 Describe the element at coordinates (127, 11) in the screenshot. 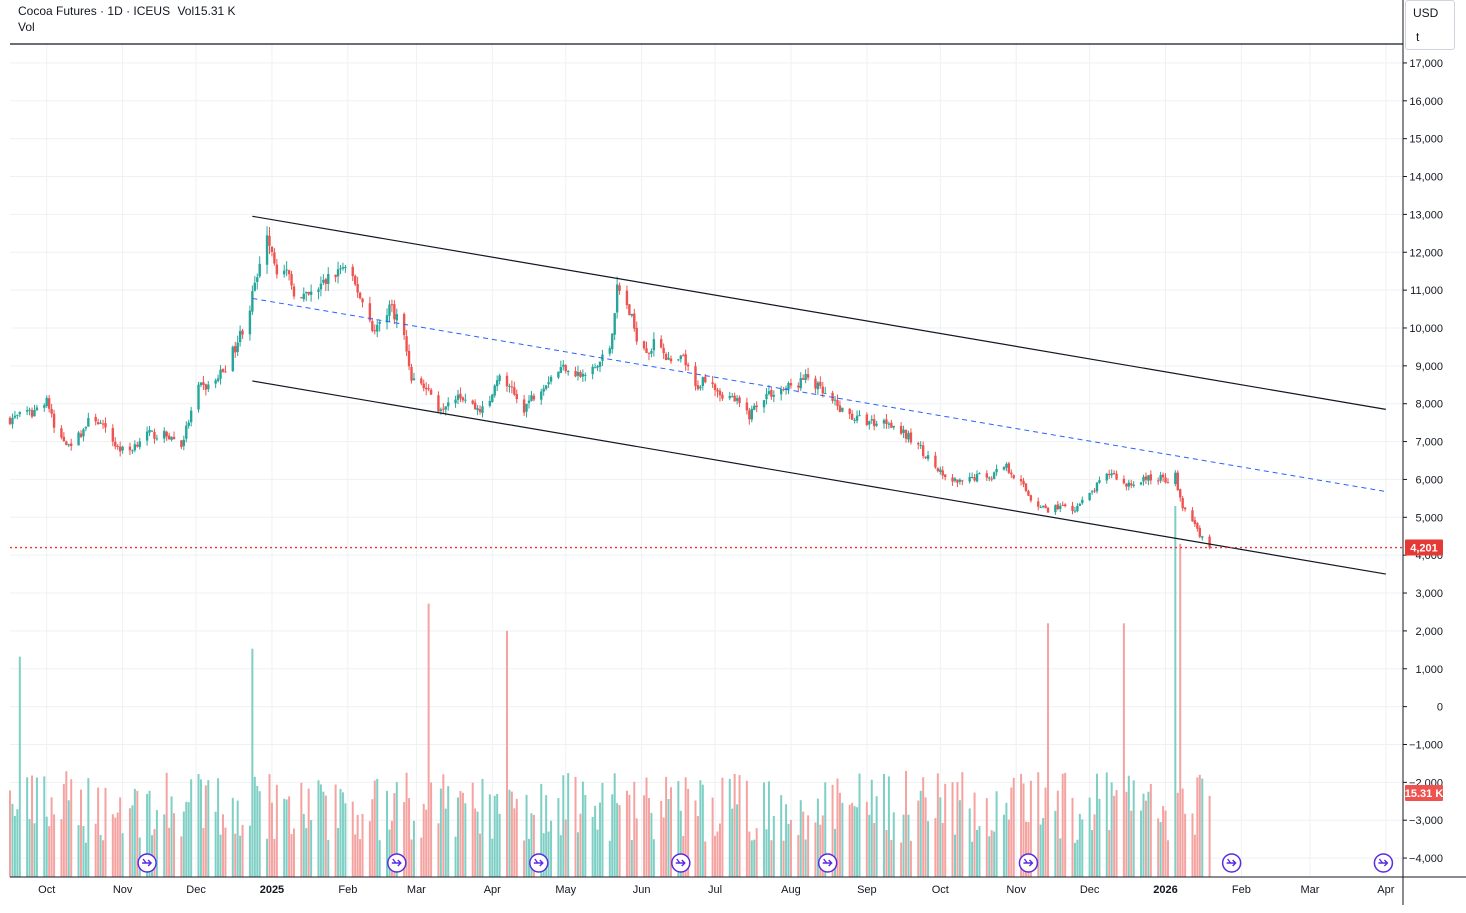

I see `symbol-line: Cocoa Futures · 1D · ICEUS Vol15.31 K` at that location.